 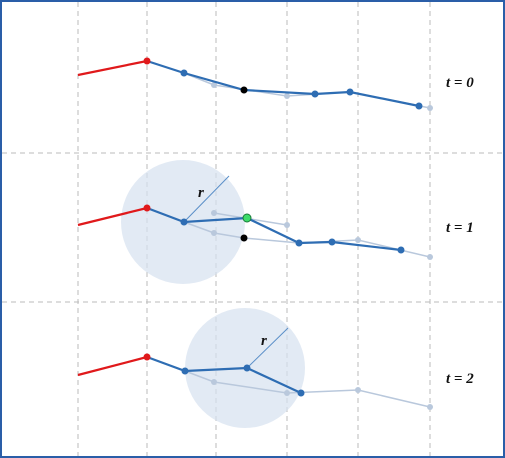 I want to click on time-label: t = 1, so click(x=460, y=228).